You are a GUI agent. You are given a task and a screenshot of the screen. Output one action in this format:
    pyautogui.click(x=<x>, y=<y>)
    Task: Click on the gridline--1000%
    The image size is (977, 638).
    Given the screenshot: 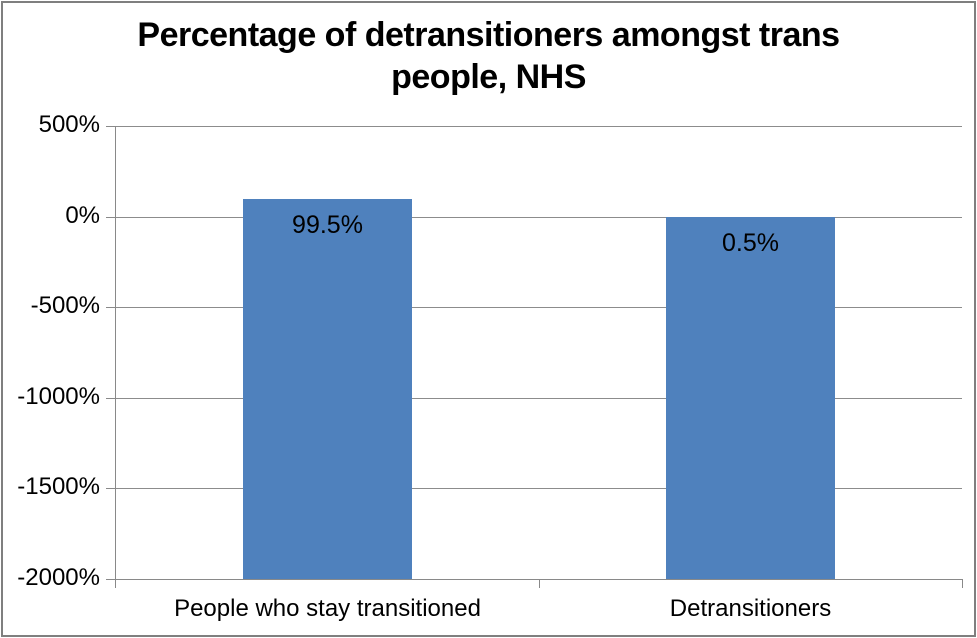 What is the action you would take?
    pyautogui.click(x=539, y=398)
    